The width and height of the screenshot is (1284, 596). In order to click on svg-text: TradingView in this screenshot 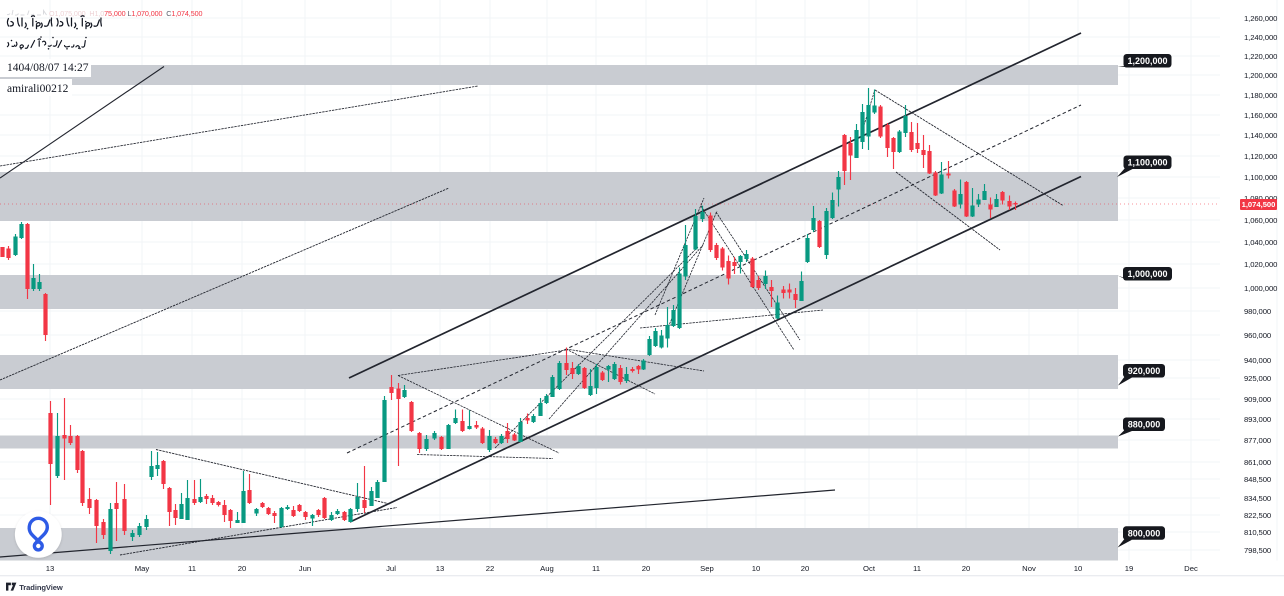, I will do `click(41, 587)`.